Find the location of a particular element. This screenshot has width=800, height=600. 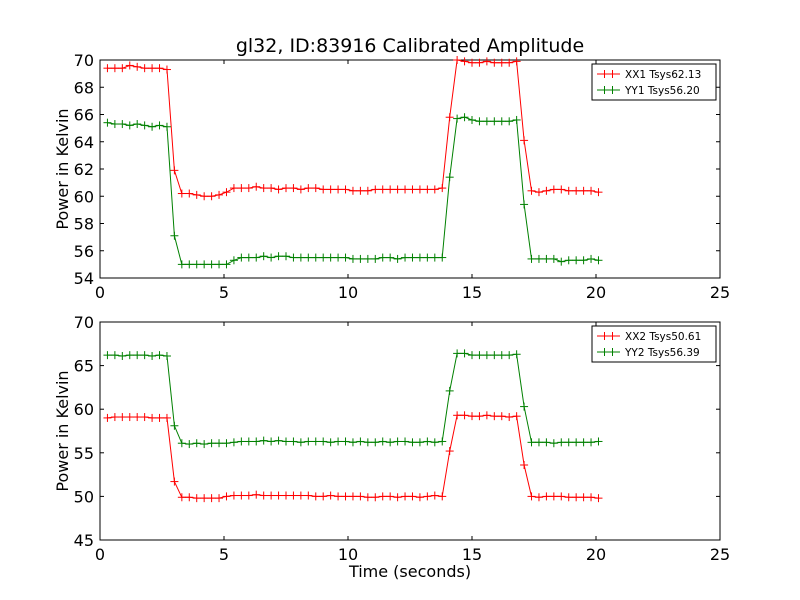

legend-entry: XX1 Tsys62.13 is located at coordinates (649, 75).